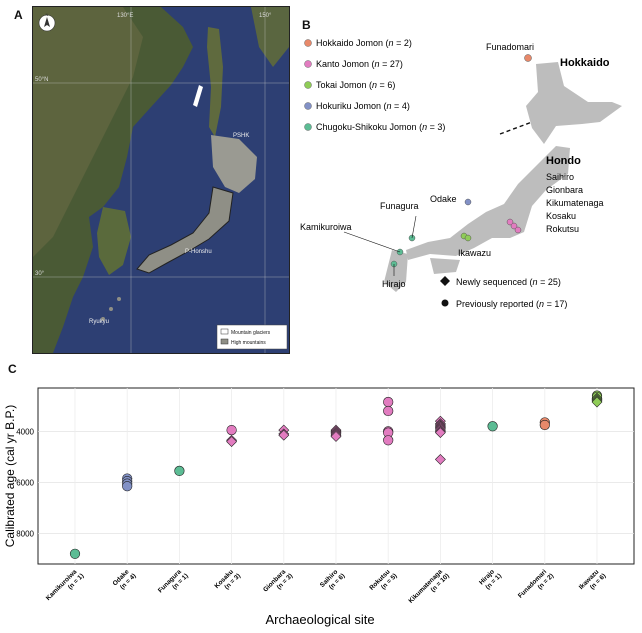 This screenshot has width=642, height=633. What do you see at coordinates (445, 303) in the screenshot?
I see `legend-circle-icon` at bounding box center [445, 303].